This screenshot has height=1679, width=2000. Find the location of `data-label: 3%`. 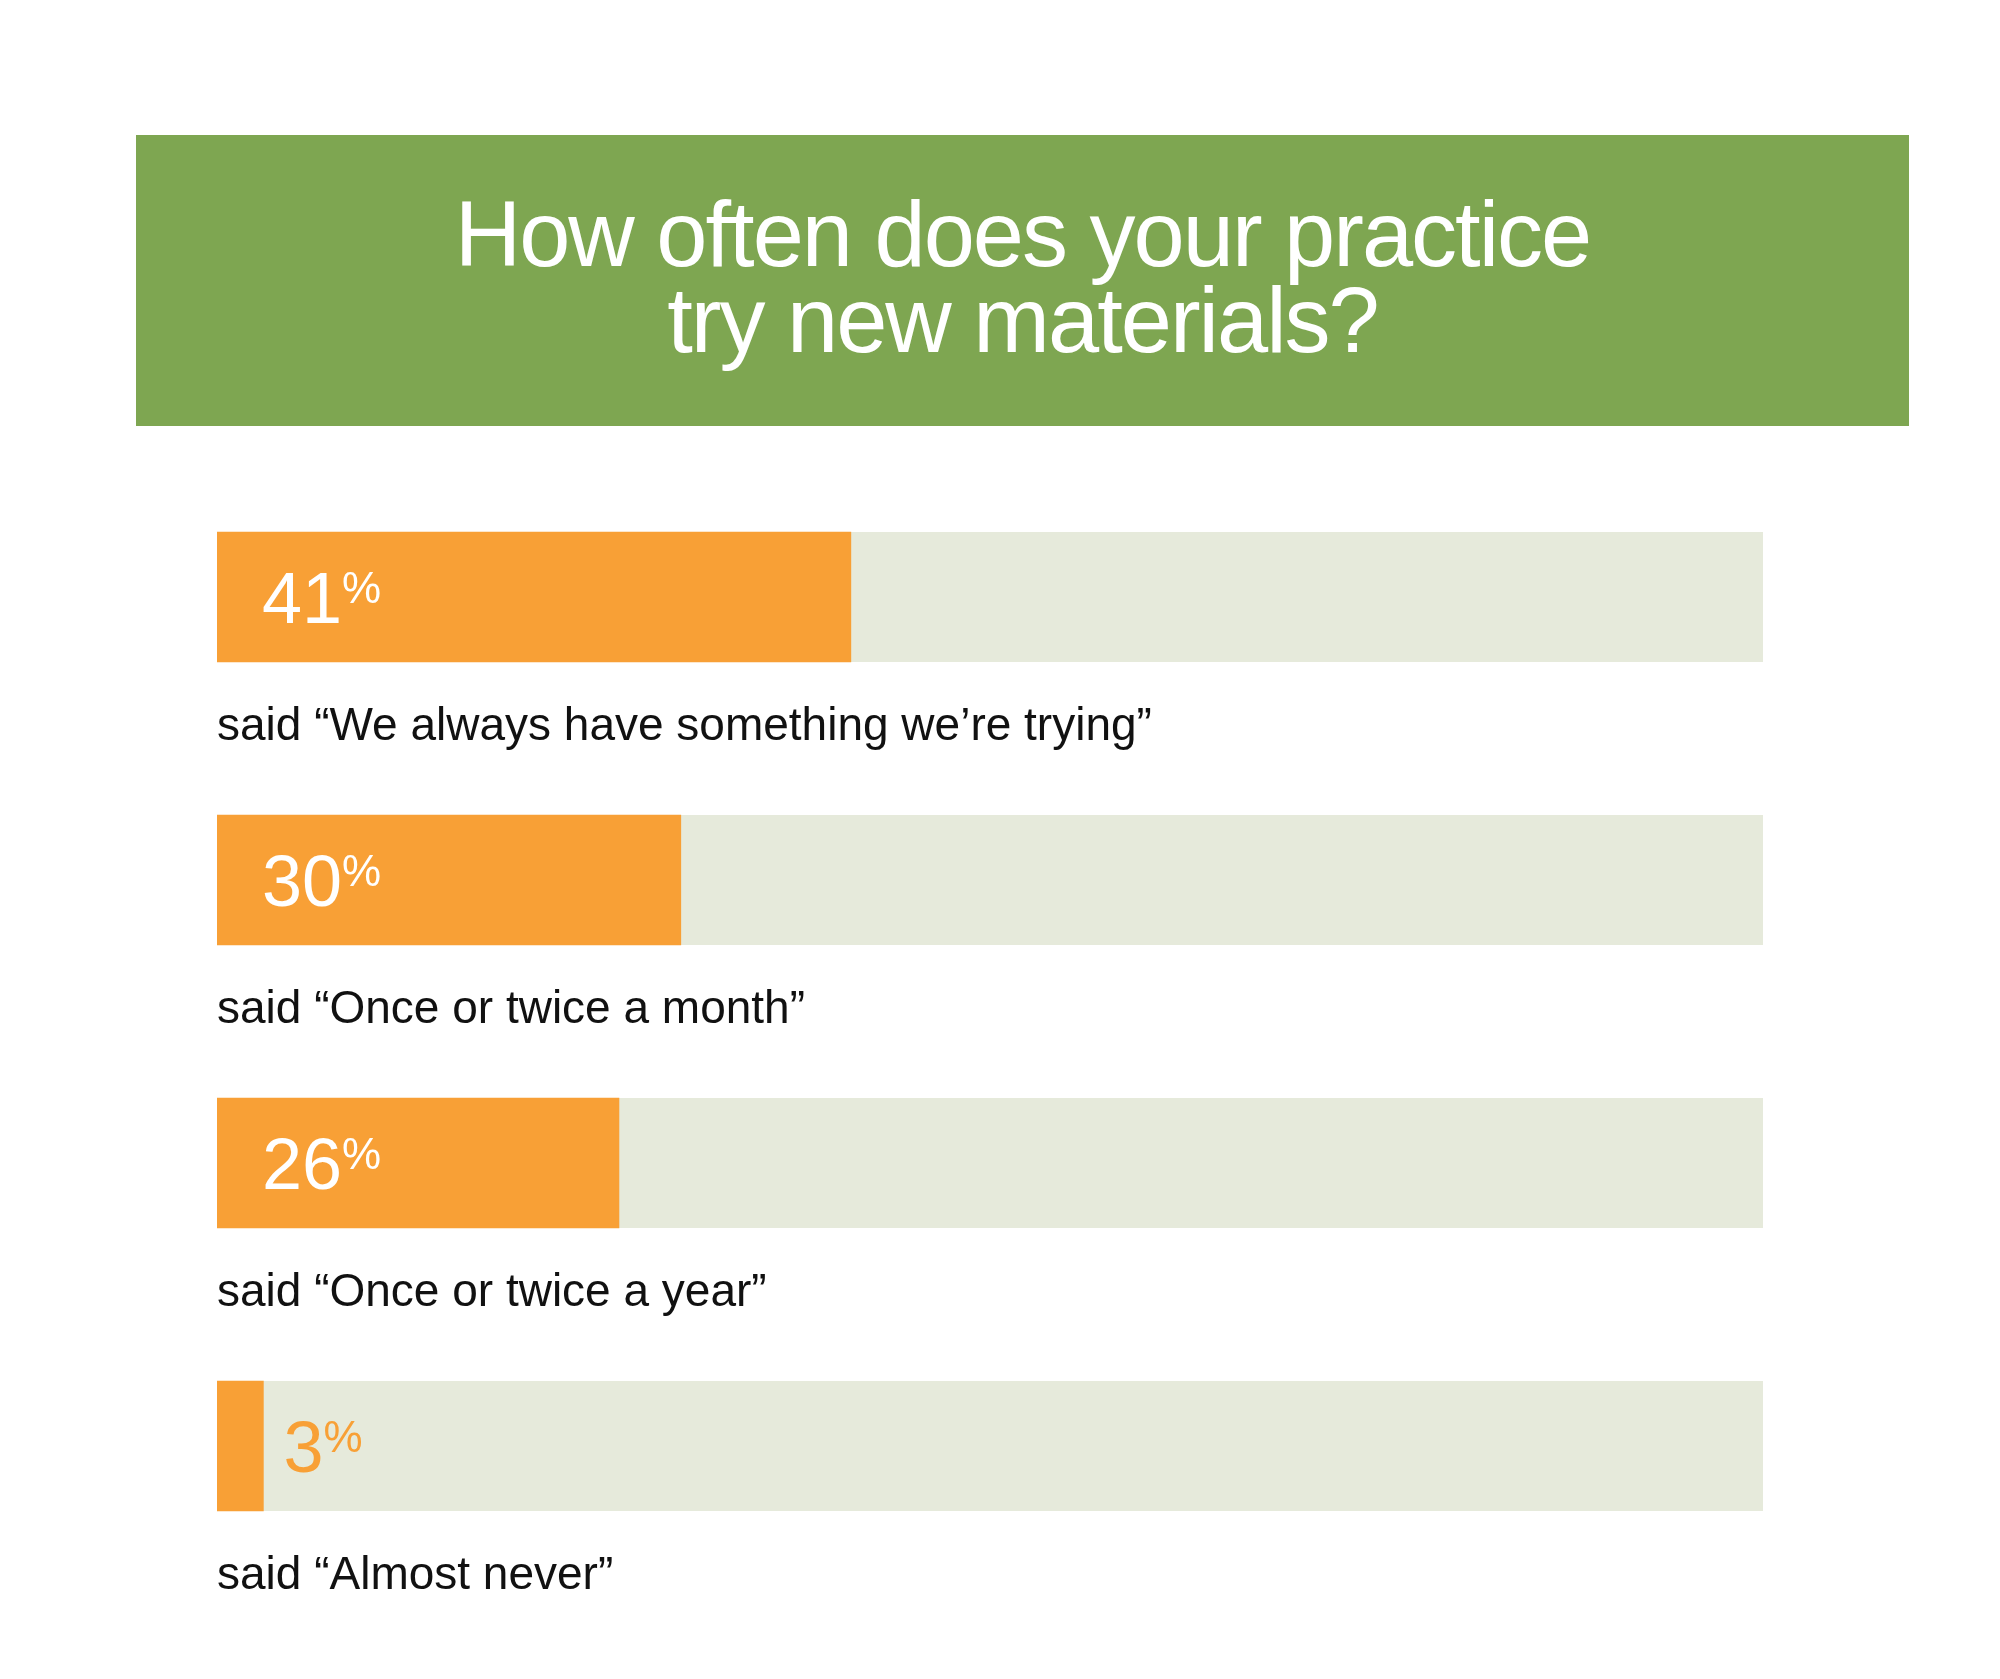

data-label: 3% is located at coordinates (323, 1446).